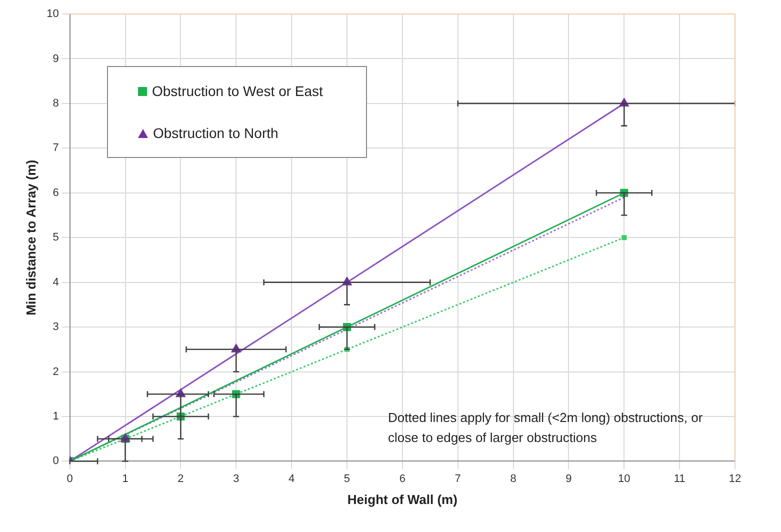 This screenshot has height=532, width=781. What do you see at coordinates (55, 461) in the screenshot?
I see `y-tick-label: 0` at bounding box center [55, 461].